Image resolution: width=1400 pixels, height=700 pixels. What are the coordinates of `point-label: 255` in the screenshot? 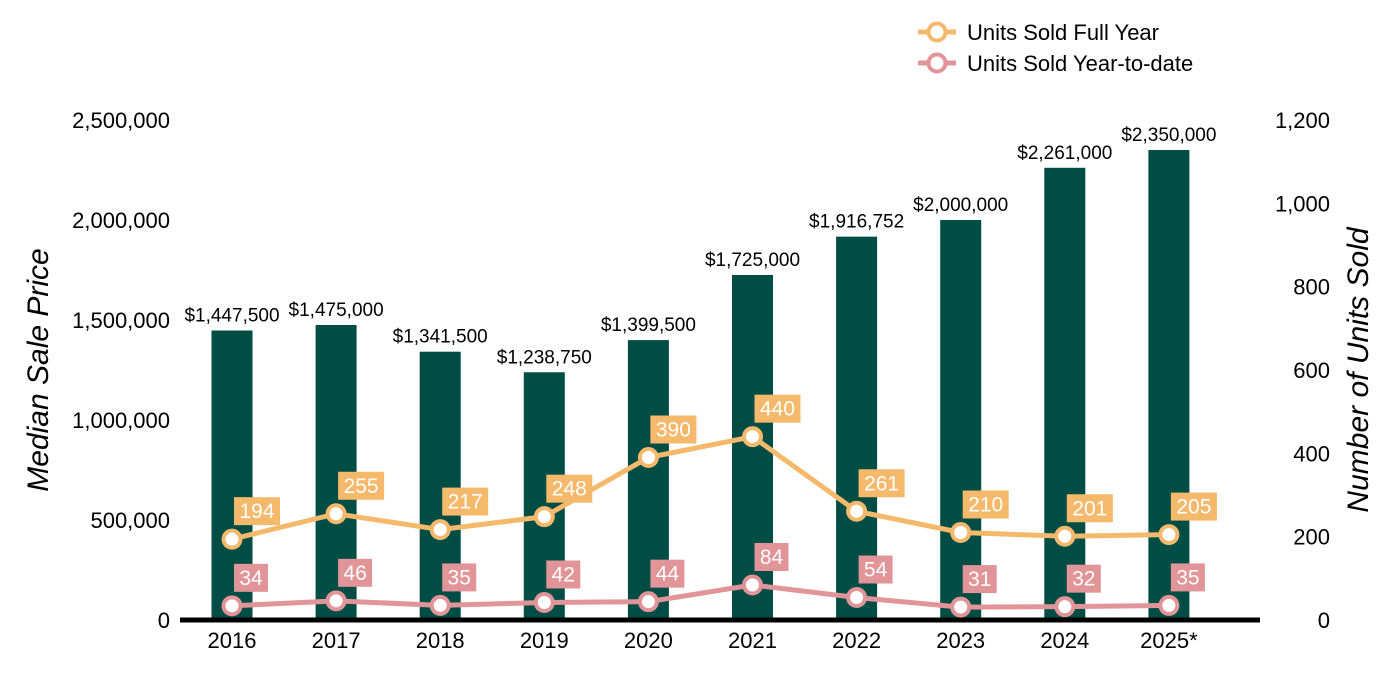 It's located at (361, 486).